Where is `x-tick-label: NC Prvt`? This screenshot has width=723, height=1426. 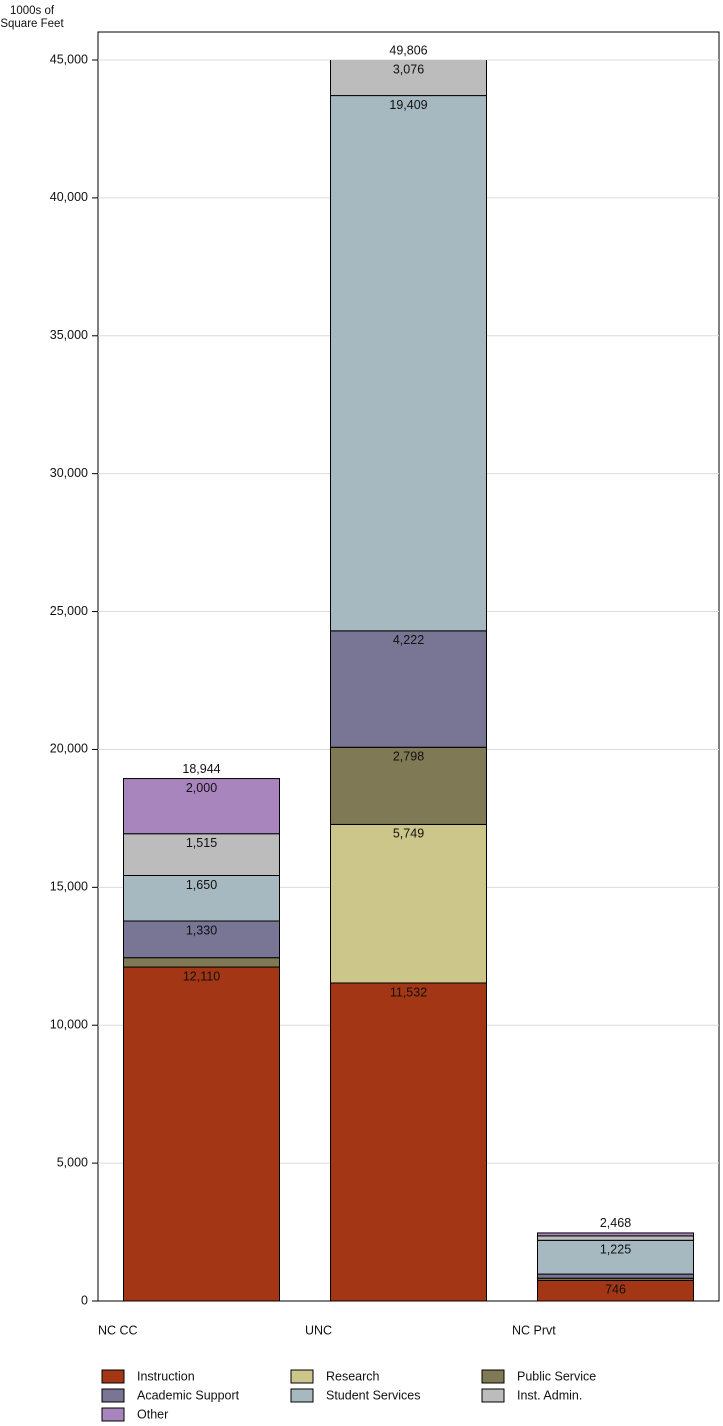 x-tick-label: NC Prvt is located at coordinates (534, 1330).